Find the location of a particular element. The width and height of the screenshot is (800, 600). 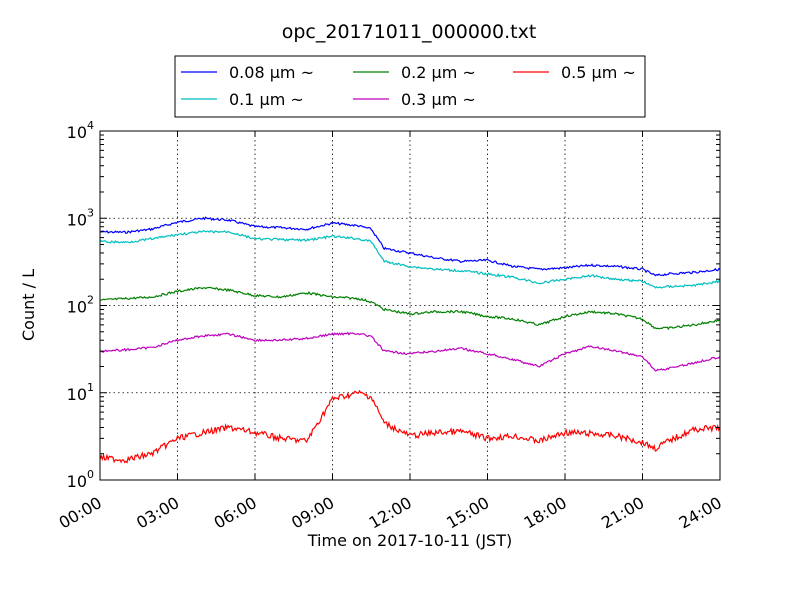

y-tick-label: 10⁴ is located at coordinates (80, 130).